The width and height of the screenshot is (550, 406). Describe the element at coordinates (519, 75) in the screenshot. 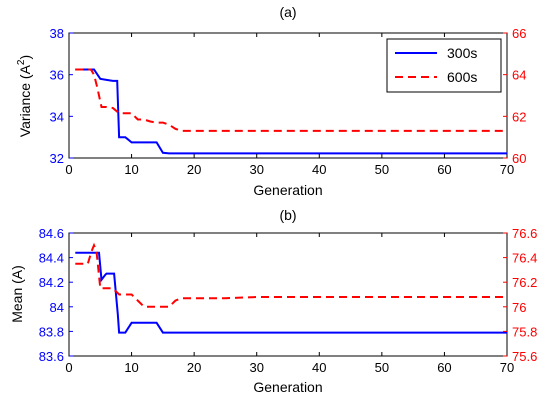

I see `y-right-tick-label: 64` at that location.